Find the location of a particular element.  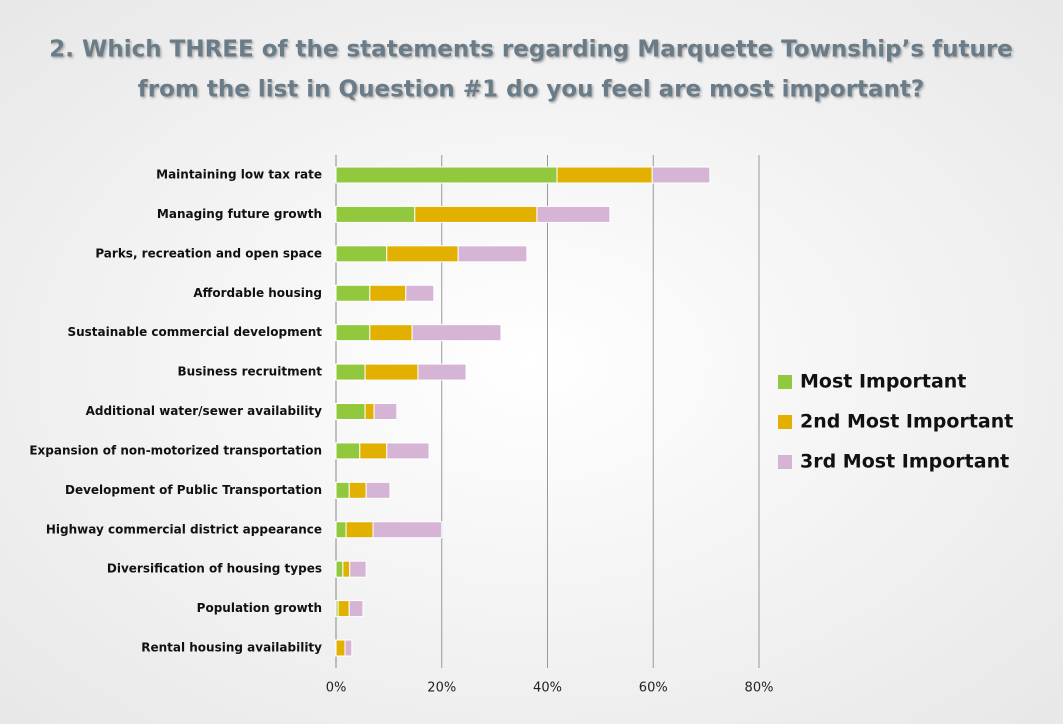

legend-label: 3rd Most Important is located at coordinates (904, 462).